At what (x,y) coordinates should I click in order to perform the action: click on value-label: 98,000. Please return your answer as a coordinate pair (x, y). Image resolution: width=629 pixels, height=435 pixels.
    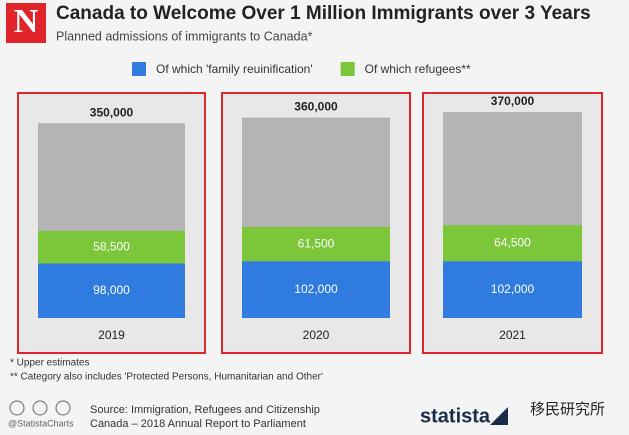
    Looking at the image, I should click on (111, 290).